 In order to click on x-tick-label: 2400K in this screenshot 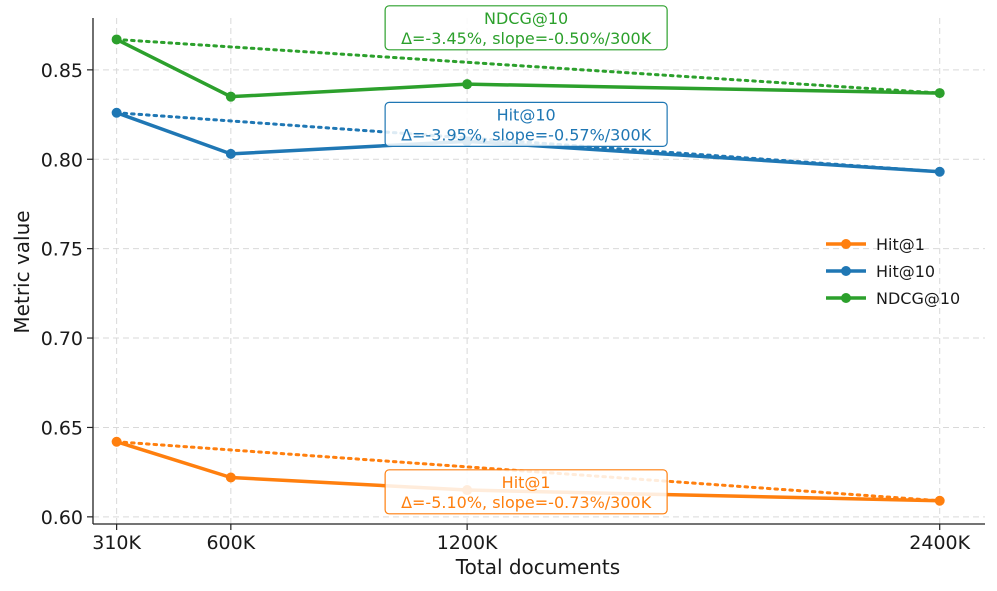, I will do `click(939, 543)`.